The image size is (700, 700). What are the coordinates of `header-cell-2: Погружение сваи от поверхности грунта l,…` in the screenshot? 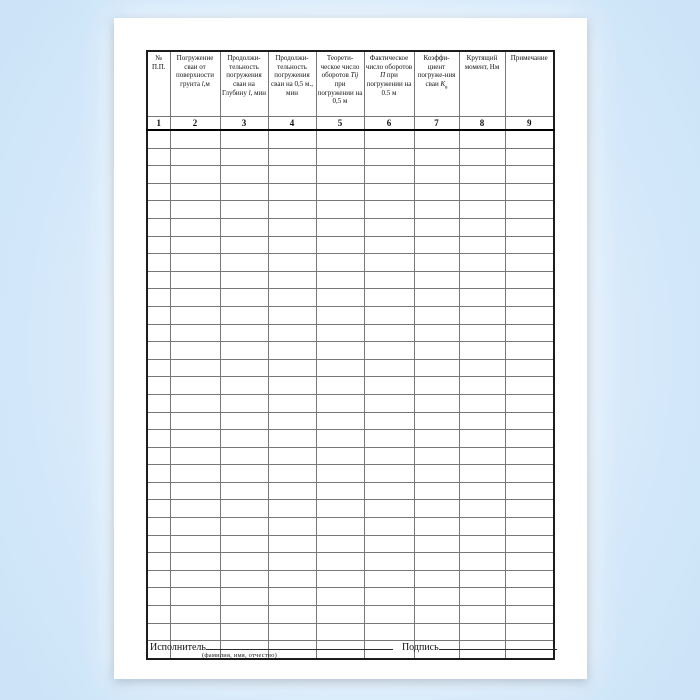 It's located at (195, 83).